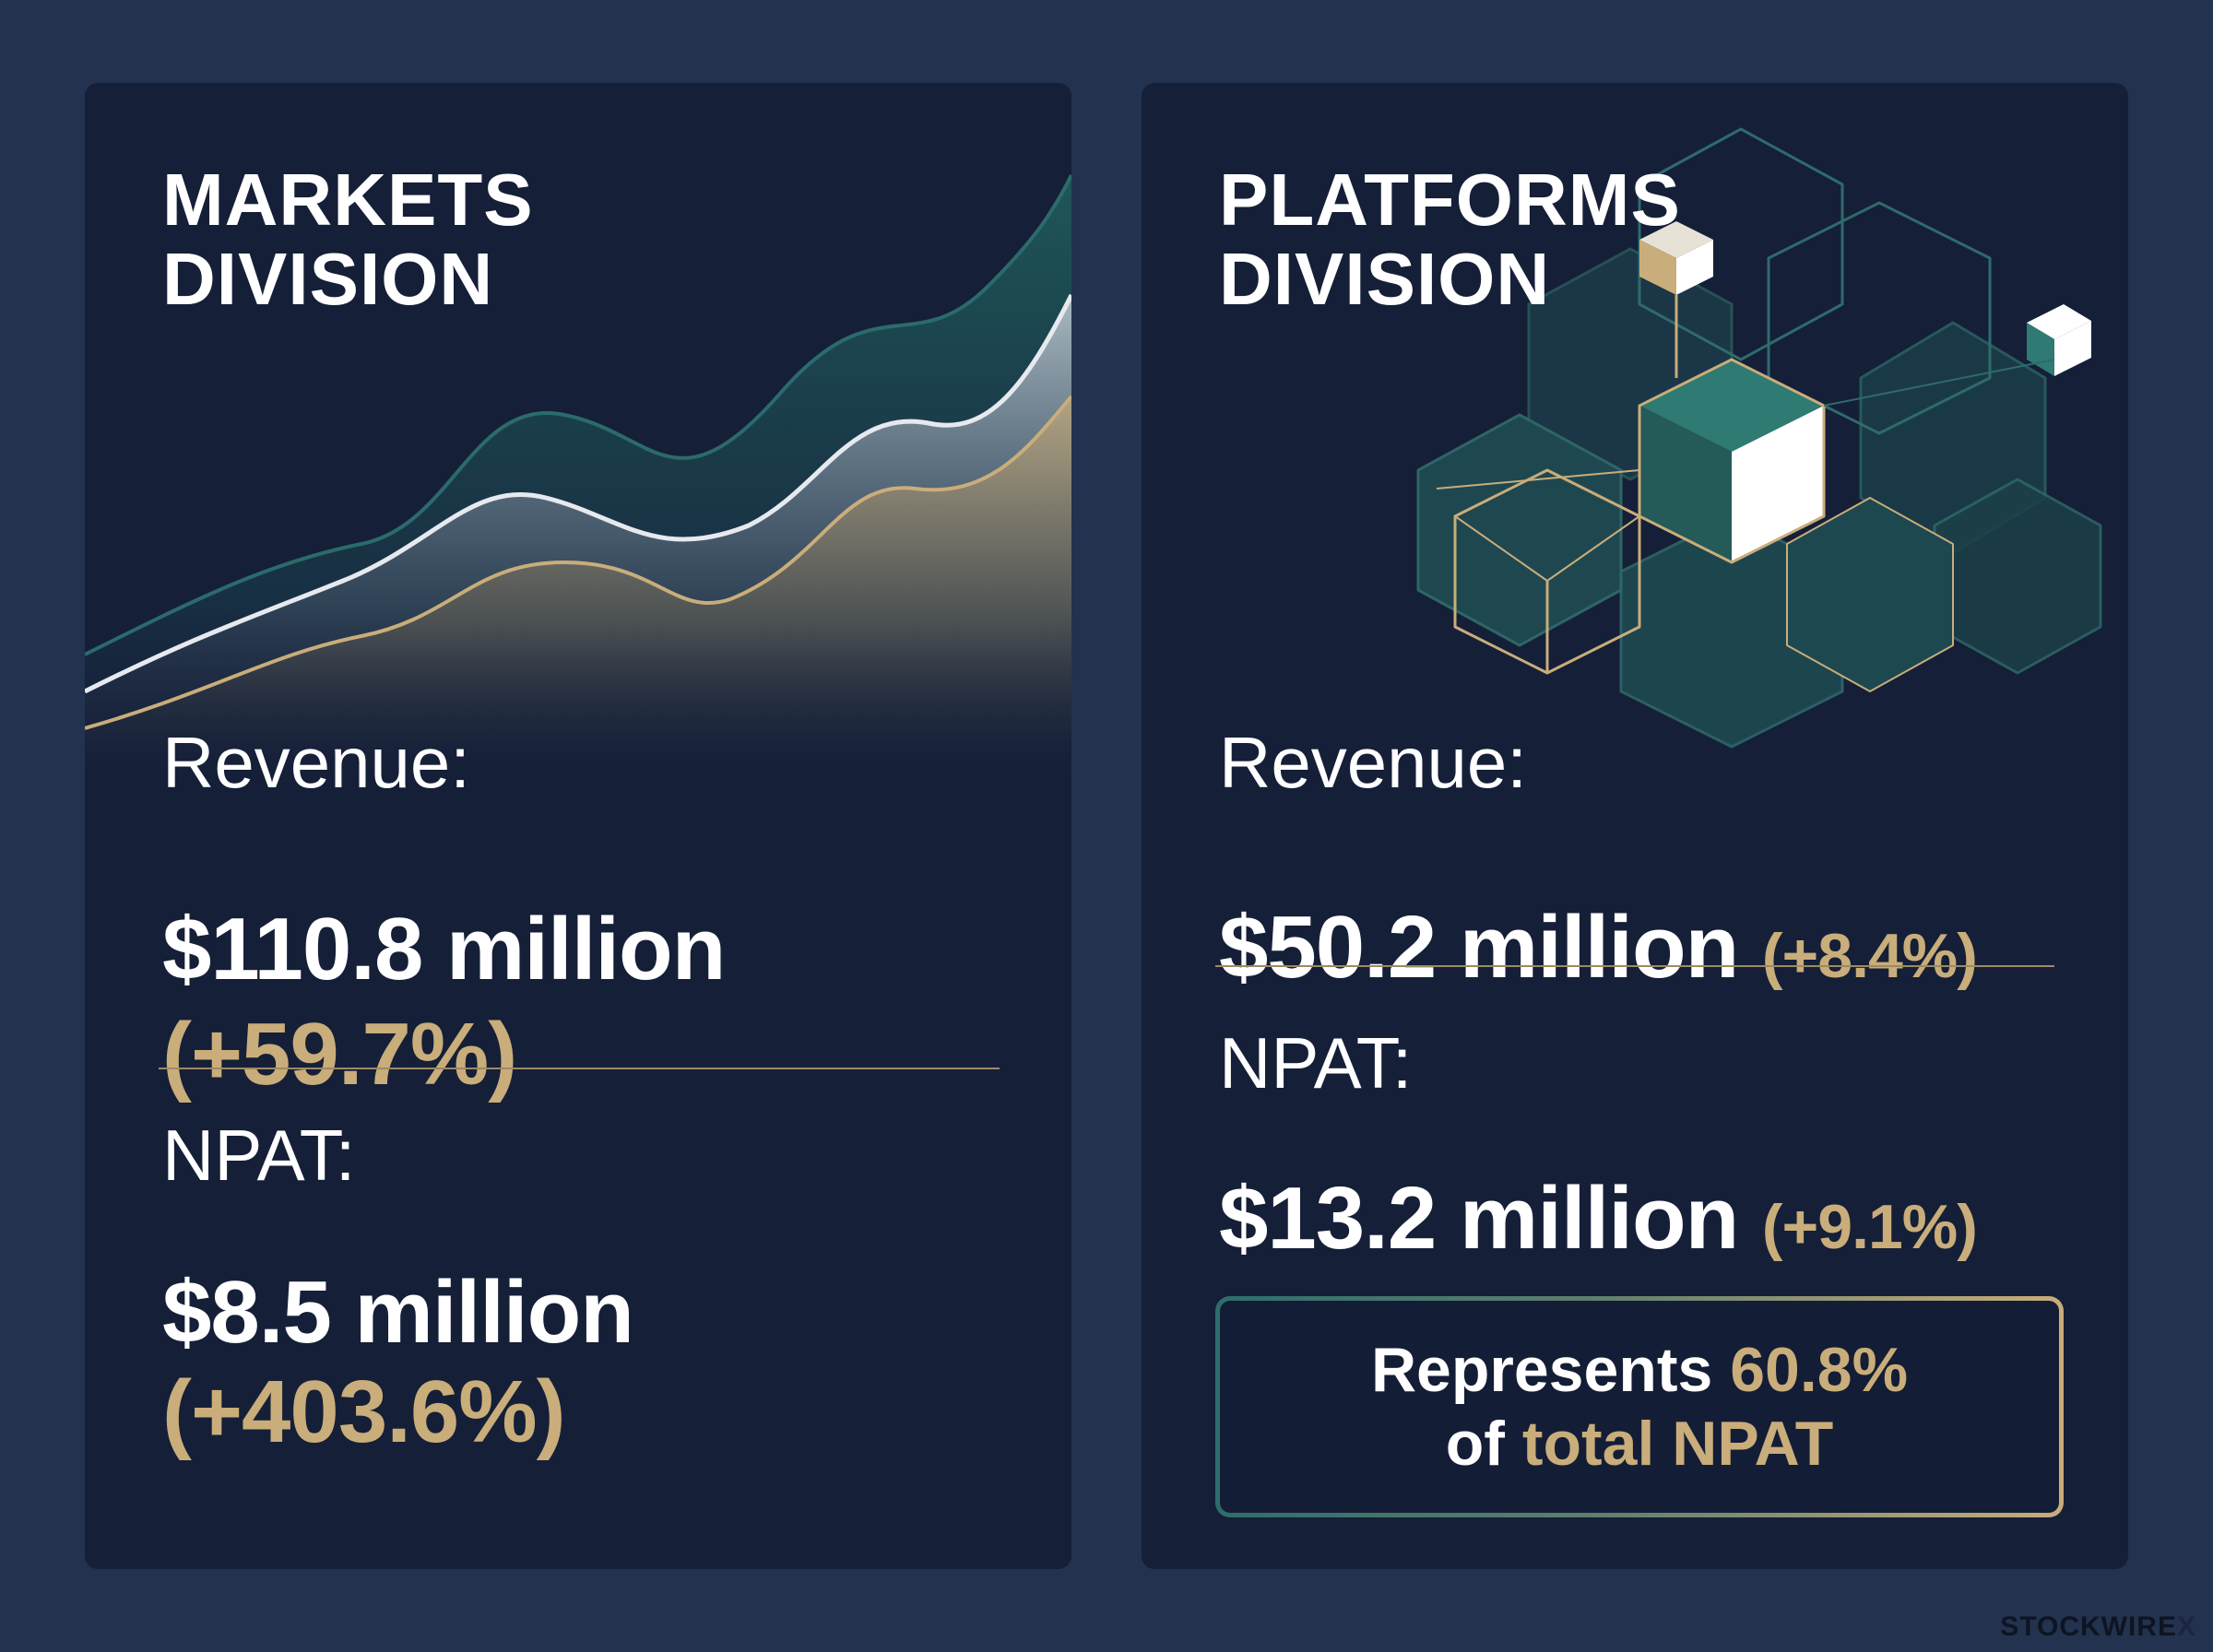  What do you see at coordinates (2088, 1626) in the screenshot?
I see `brand-name: STOCKWIRE` at bounding box center [2088, 1626].